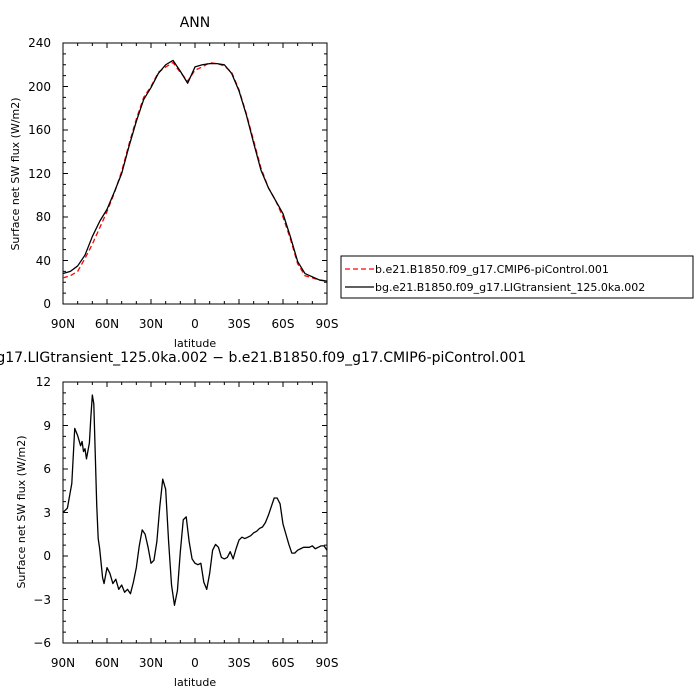  I want to click on bottom-y-axis-label: Surface net SW flux (W/m2), so click(21, 511).